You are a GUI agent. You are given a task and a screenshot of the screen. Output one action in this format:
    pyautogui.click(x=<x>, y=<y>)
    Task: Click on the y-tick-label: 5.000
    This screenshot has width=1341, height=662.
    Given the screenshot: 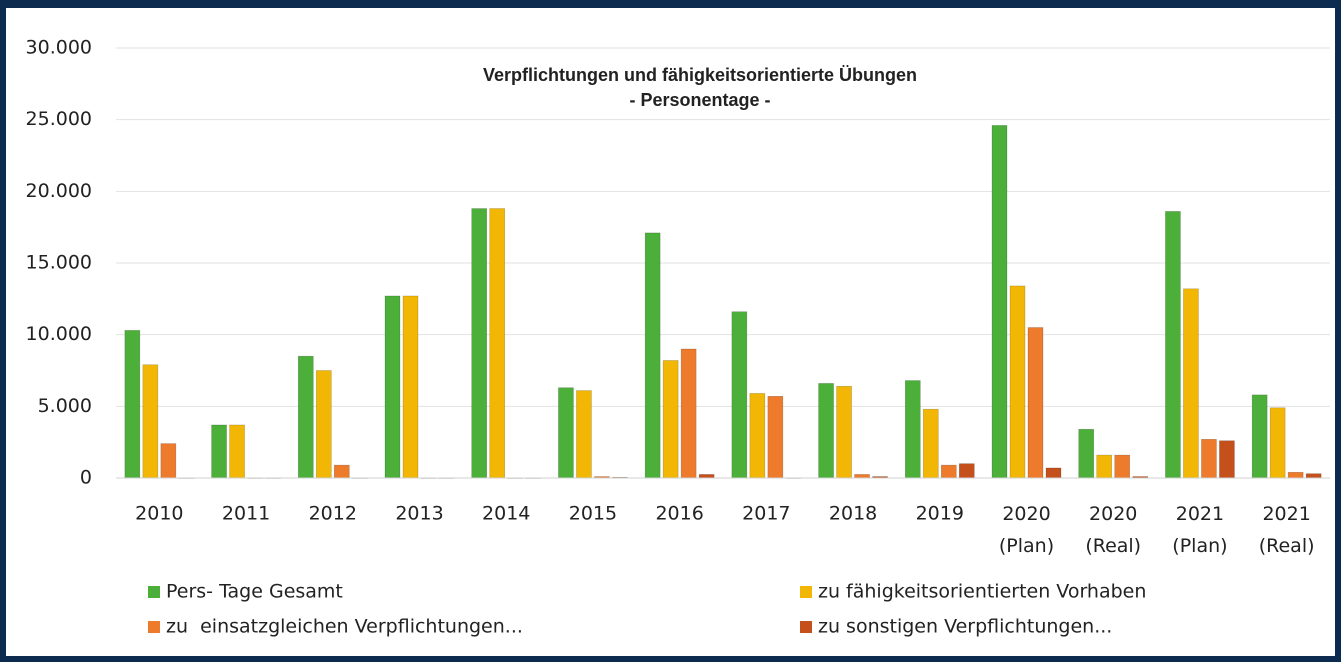 What is the action you would take?
    pyautogui.click(x=65, y=406)
    